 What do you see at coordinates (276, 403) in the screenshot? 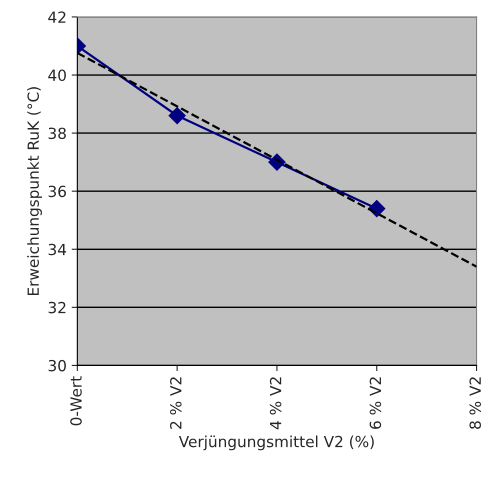
I see `x-tick-label: 4 % V2` at bounding box center [276, 403].